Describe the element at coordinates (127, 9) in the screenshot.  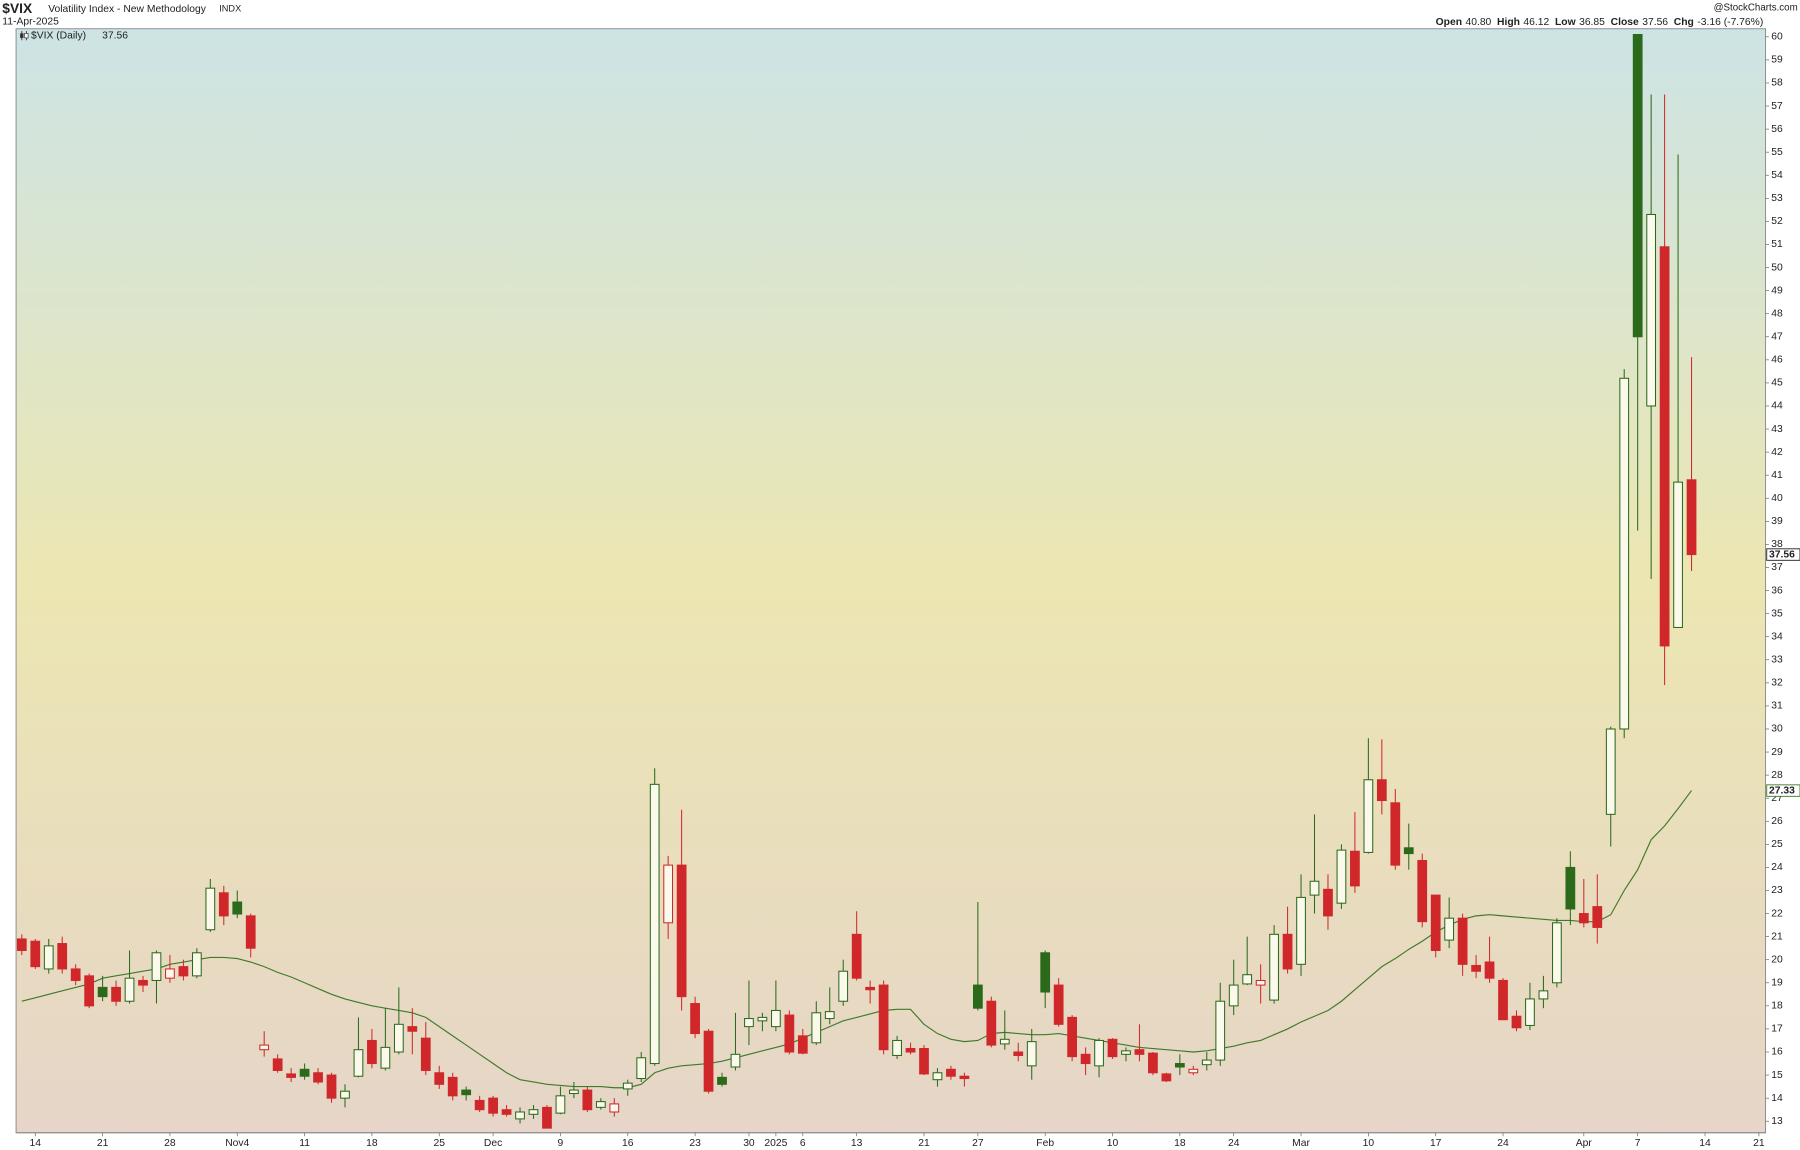
I see `chart-subtitle: Volatility Index - New Methodology` at that location.